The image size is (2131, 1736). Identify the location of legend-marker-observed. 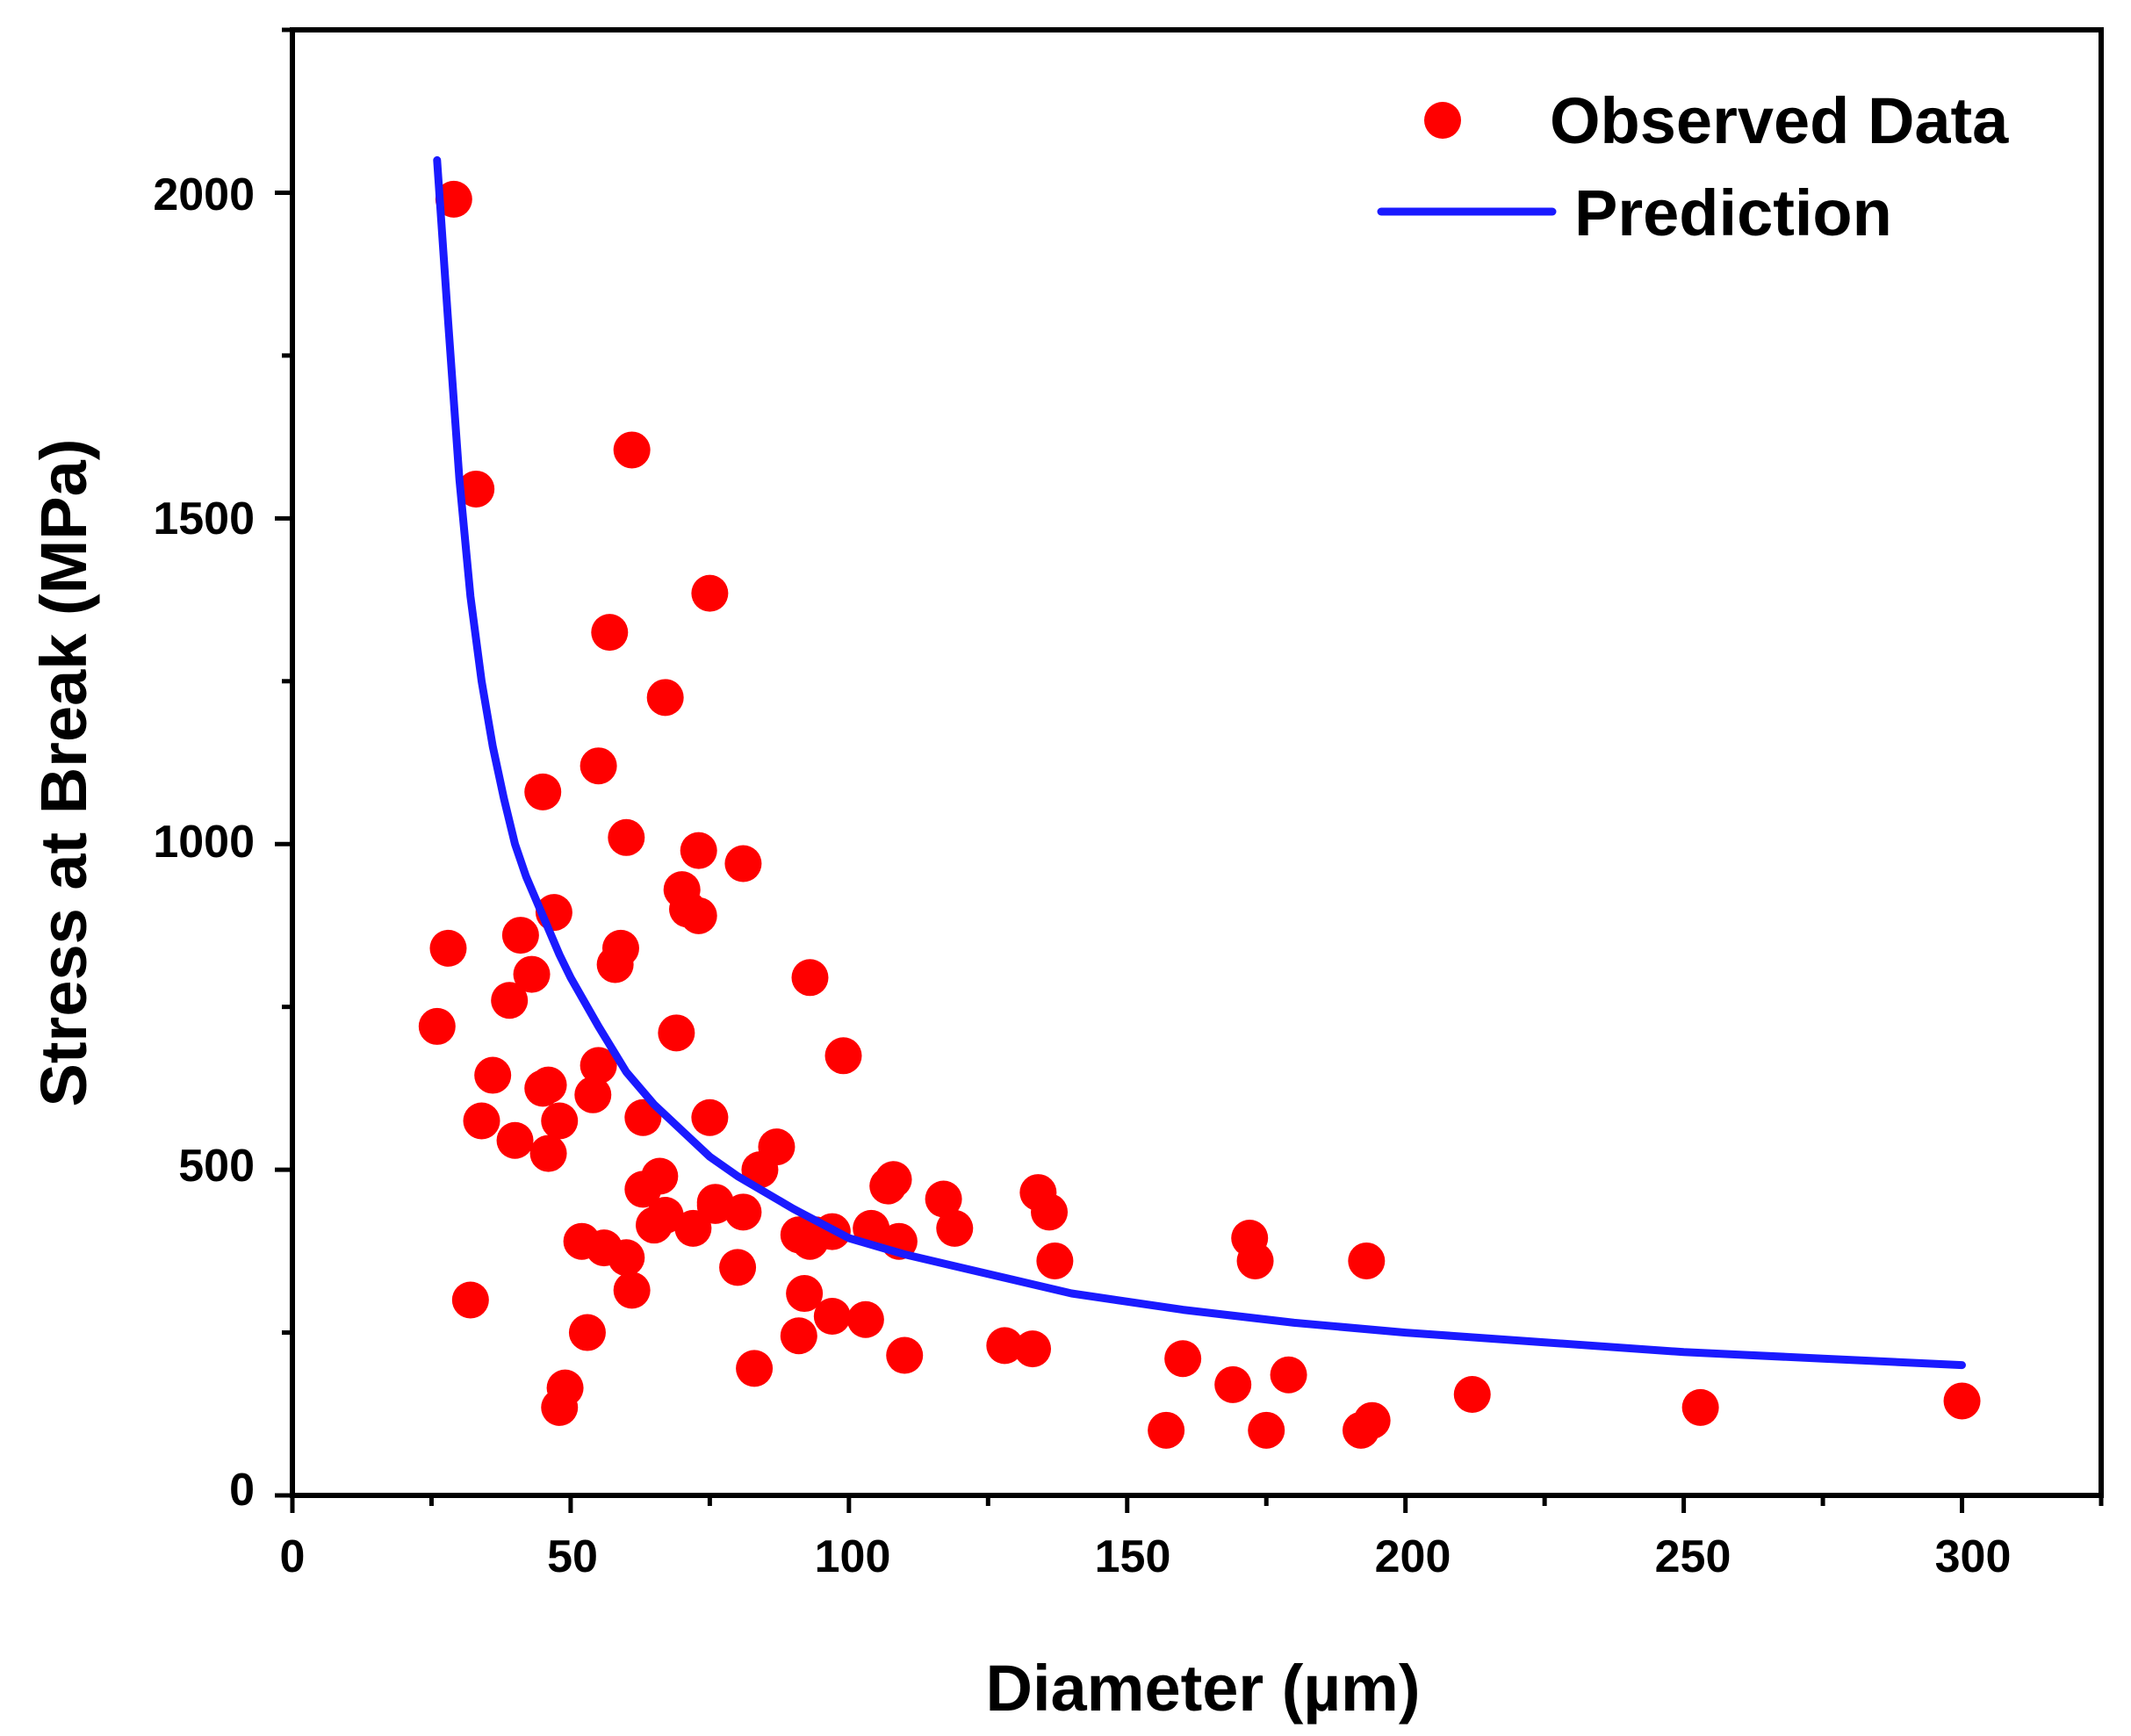
(1443, 120).